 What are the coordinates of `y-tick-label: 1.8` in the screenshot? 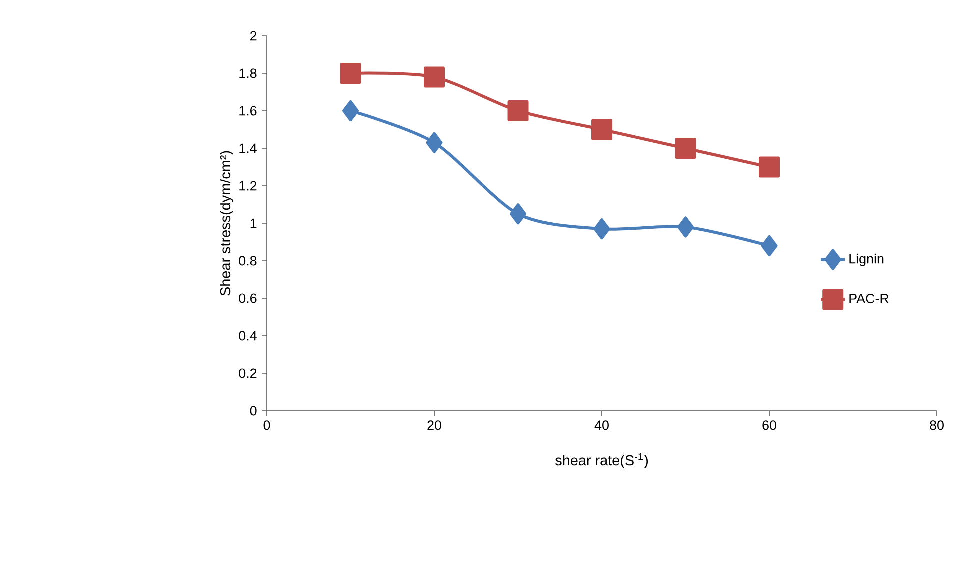 It's located at (248, 73).